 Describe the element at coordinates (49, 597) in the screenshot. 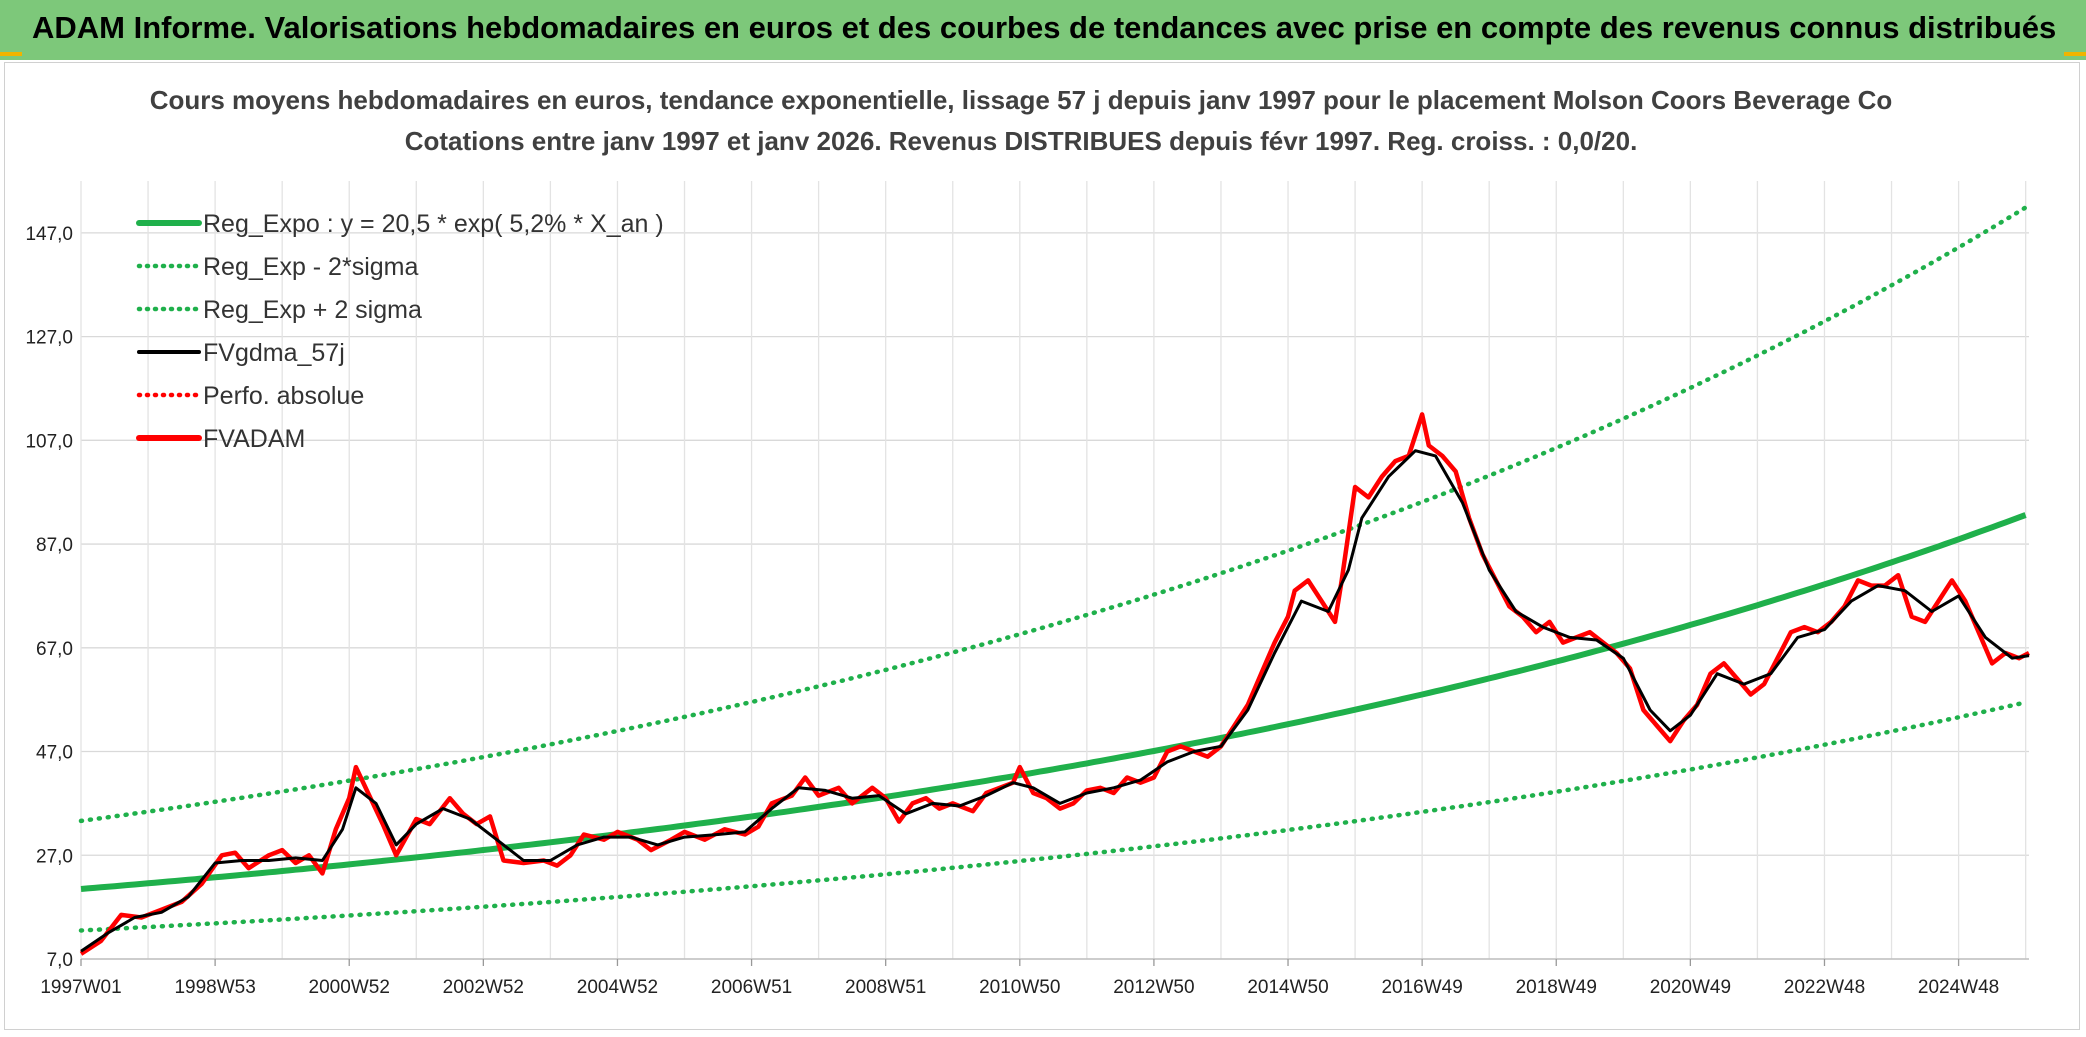

I see `y-axis-ticks: 7,0 27,0 47,0 67,0 87,0 107,0 127,0 147,0` at that location.